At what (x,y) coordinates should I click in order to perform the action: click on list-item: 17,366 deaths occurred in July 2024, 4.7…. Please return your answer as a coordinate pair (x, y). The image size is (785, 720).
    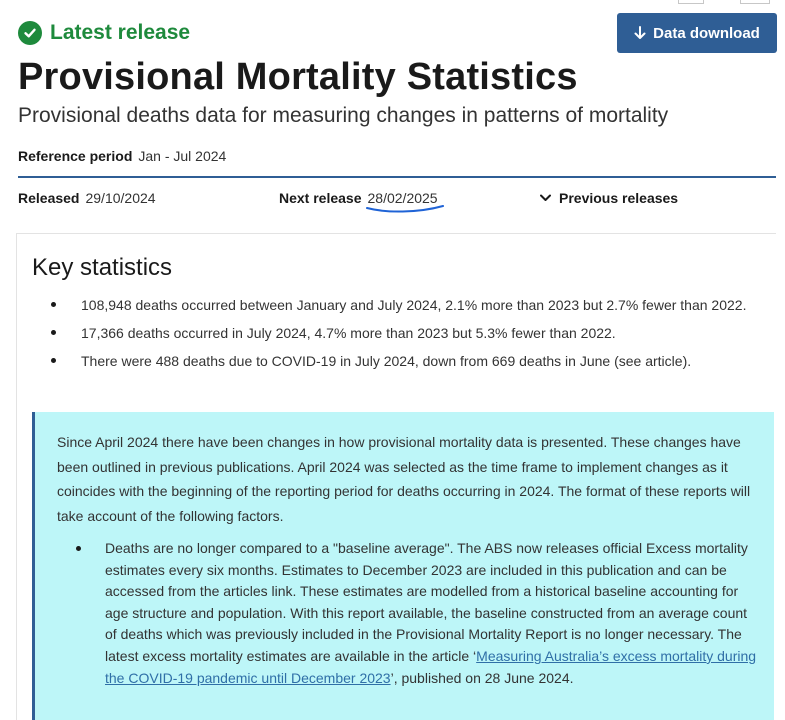
    Looking at the image, I should click on (389, 338).